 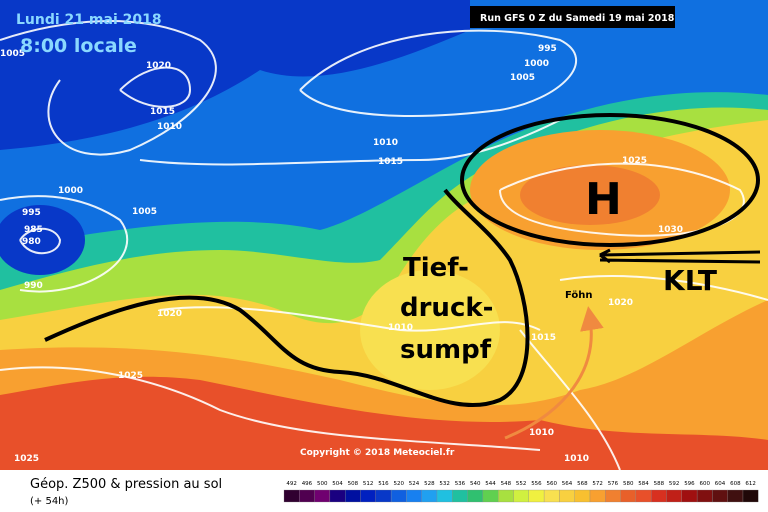 What do you see at coordinates (567, 484) in the screenshot?
I see `legend-label: 564` at bounding box center [567, 484].